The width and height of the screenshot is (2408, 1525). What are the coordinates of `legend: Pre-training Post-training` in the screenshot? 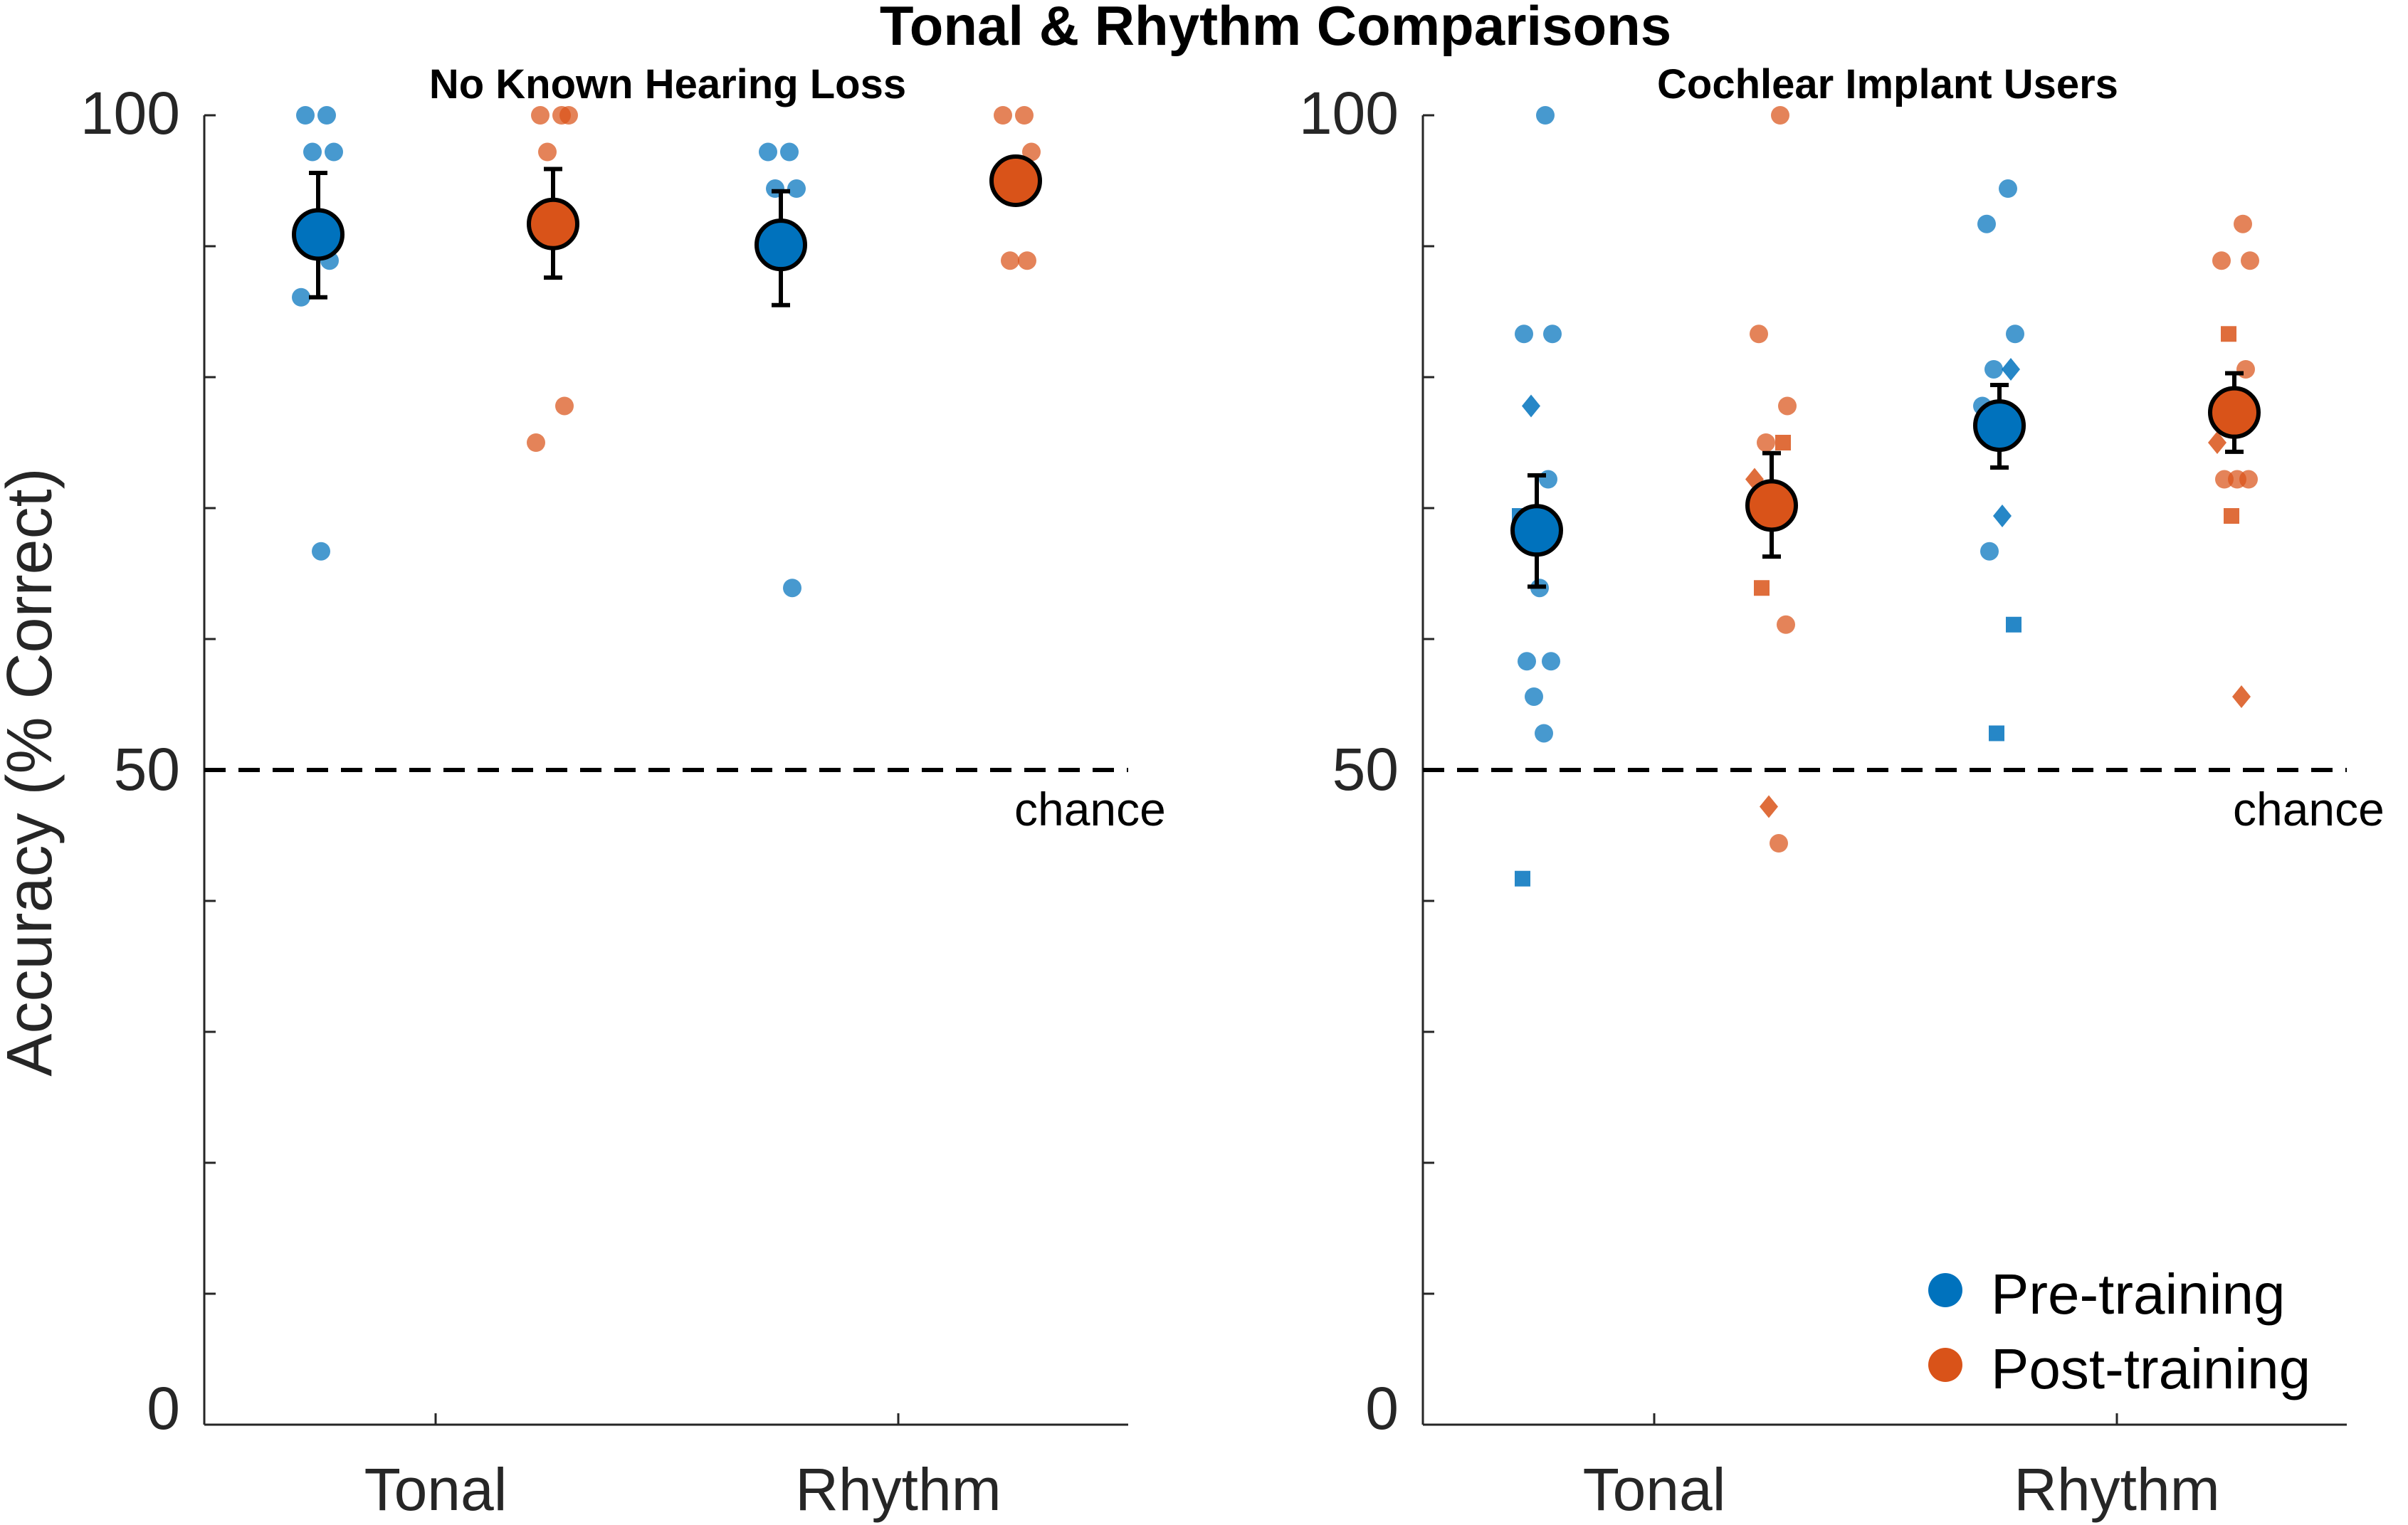 It's located at (2119, 1331).